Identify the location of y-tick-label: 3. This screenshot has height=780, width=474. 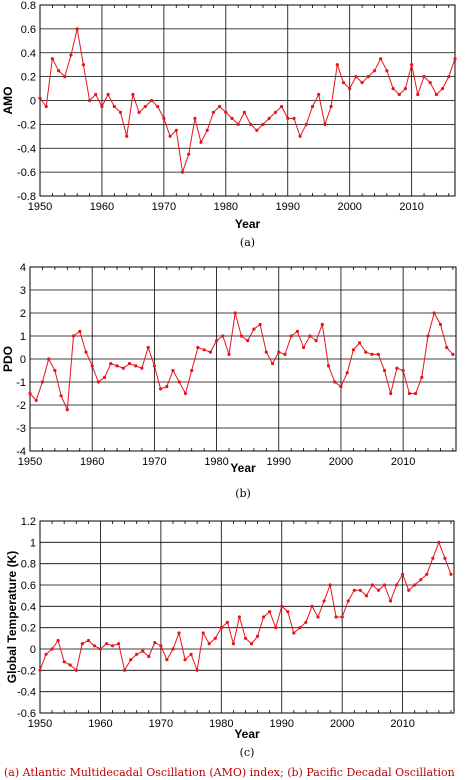
(23, 291).